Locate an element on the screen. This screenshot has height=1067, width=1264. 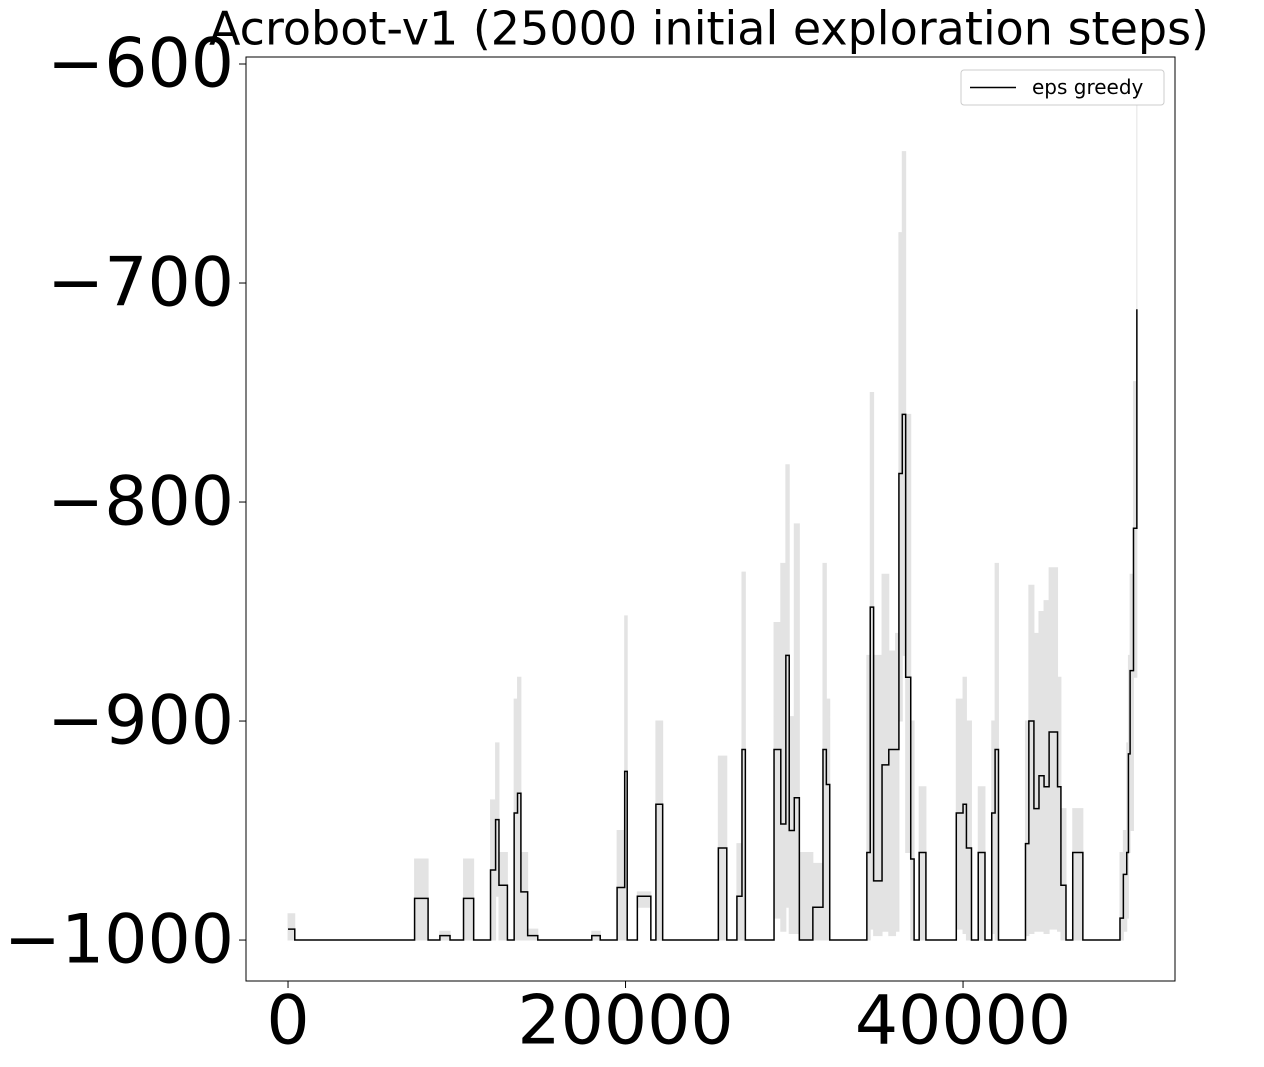
x-tick-label: 20000 is located at coordinates (625, 1021).